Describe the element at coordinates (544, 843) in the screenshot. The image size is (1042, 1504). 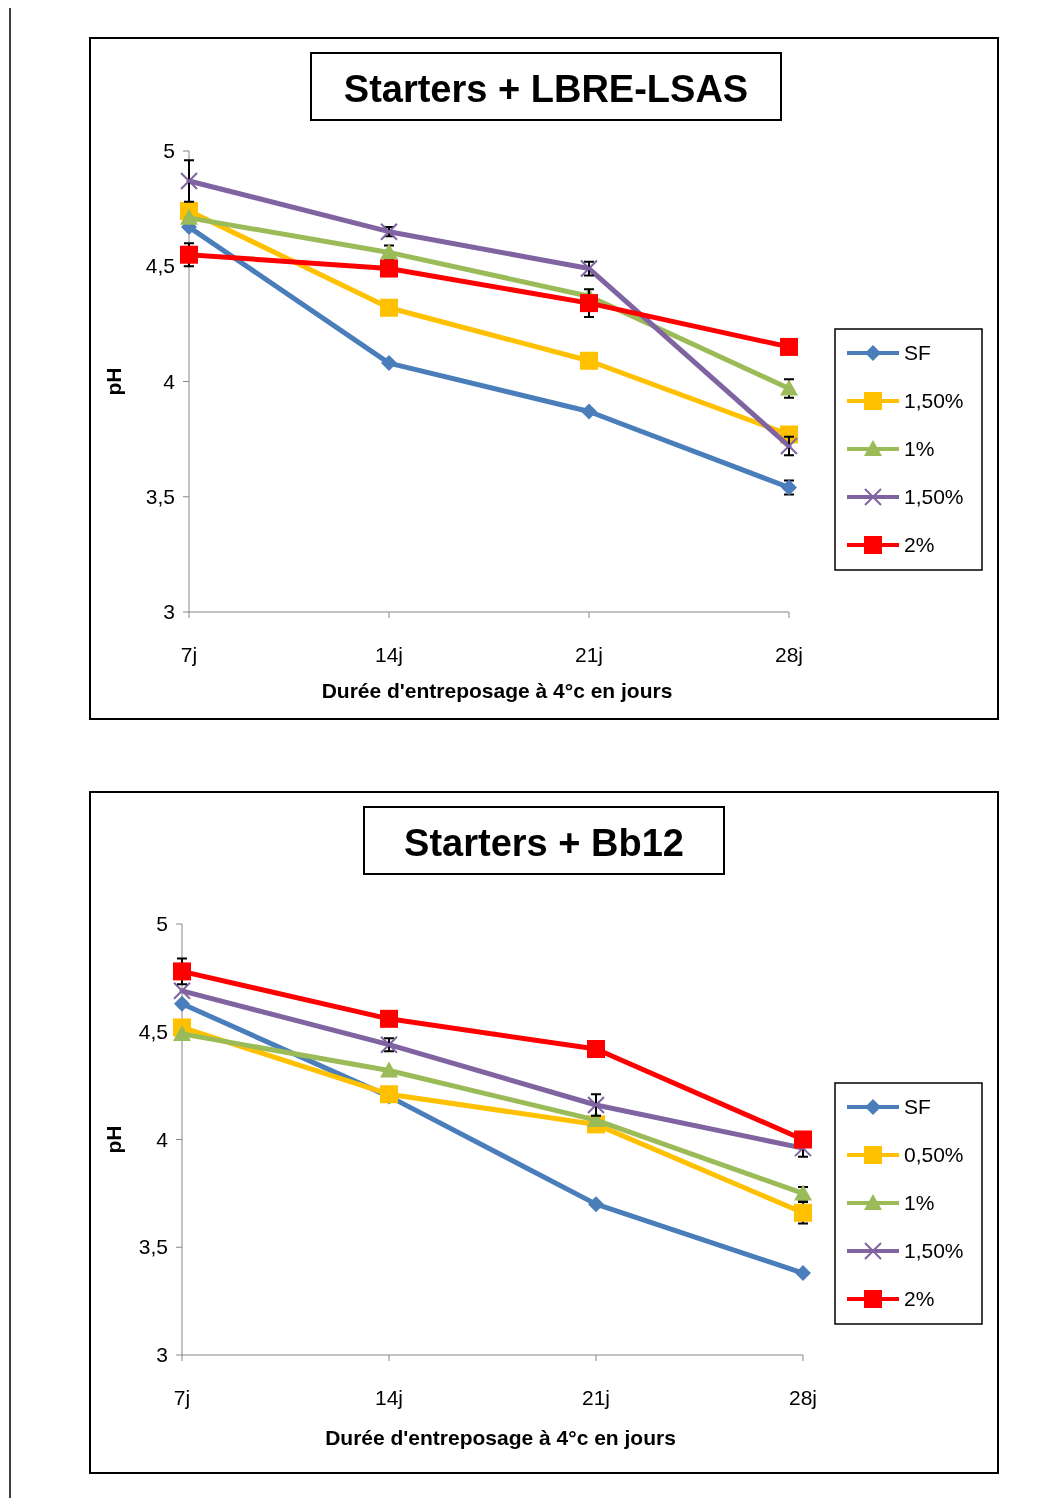
I see `chart-title: Starters + Bb12` at that location.